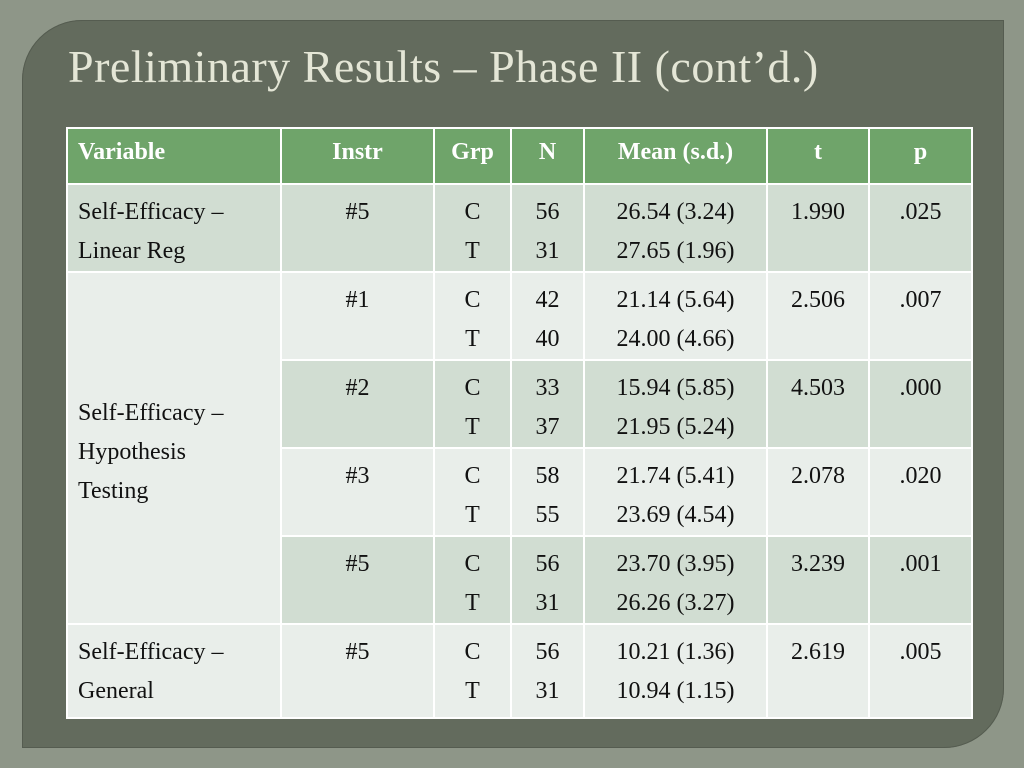  Describe the element at coordinates (920, 404) in the screenshot. I see `p-cell: .000` at that location.